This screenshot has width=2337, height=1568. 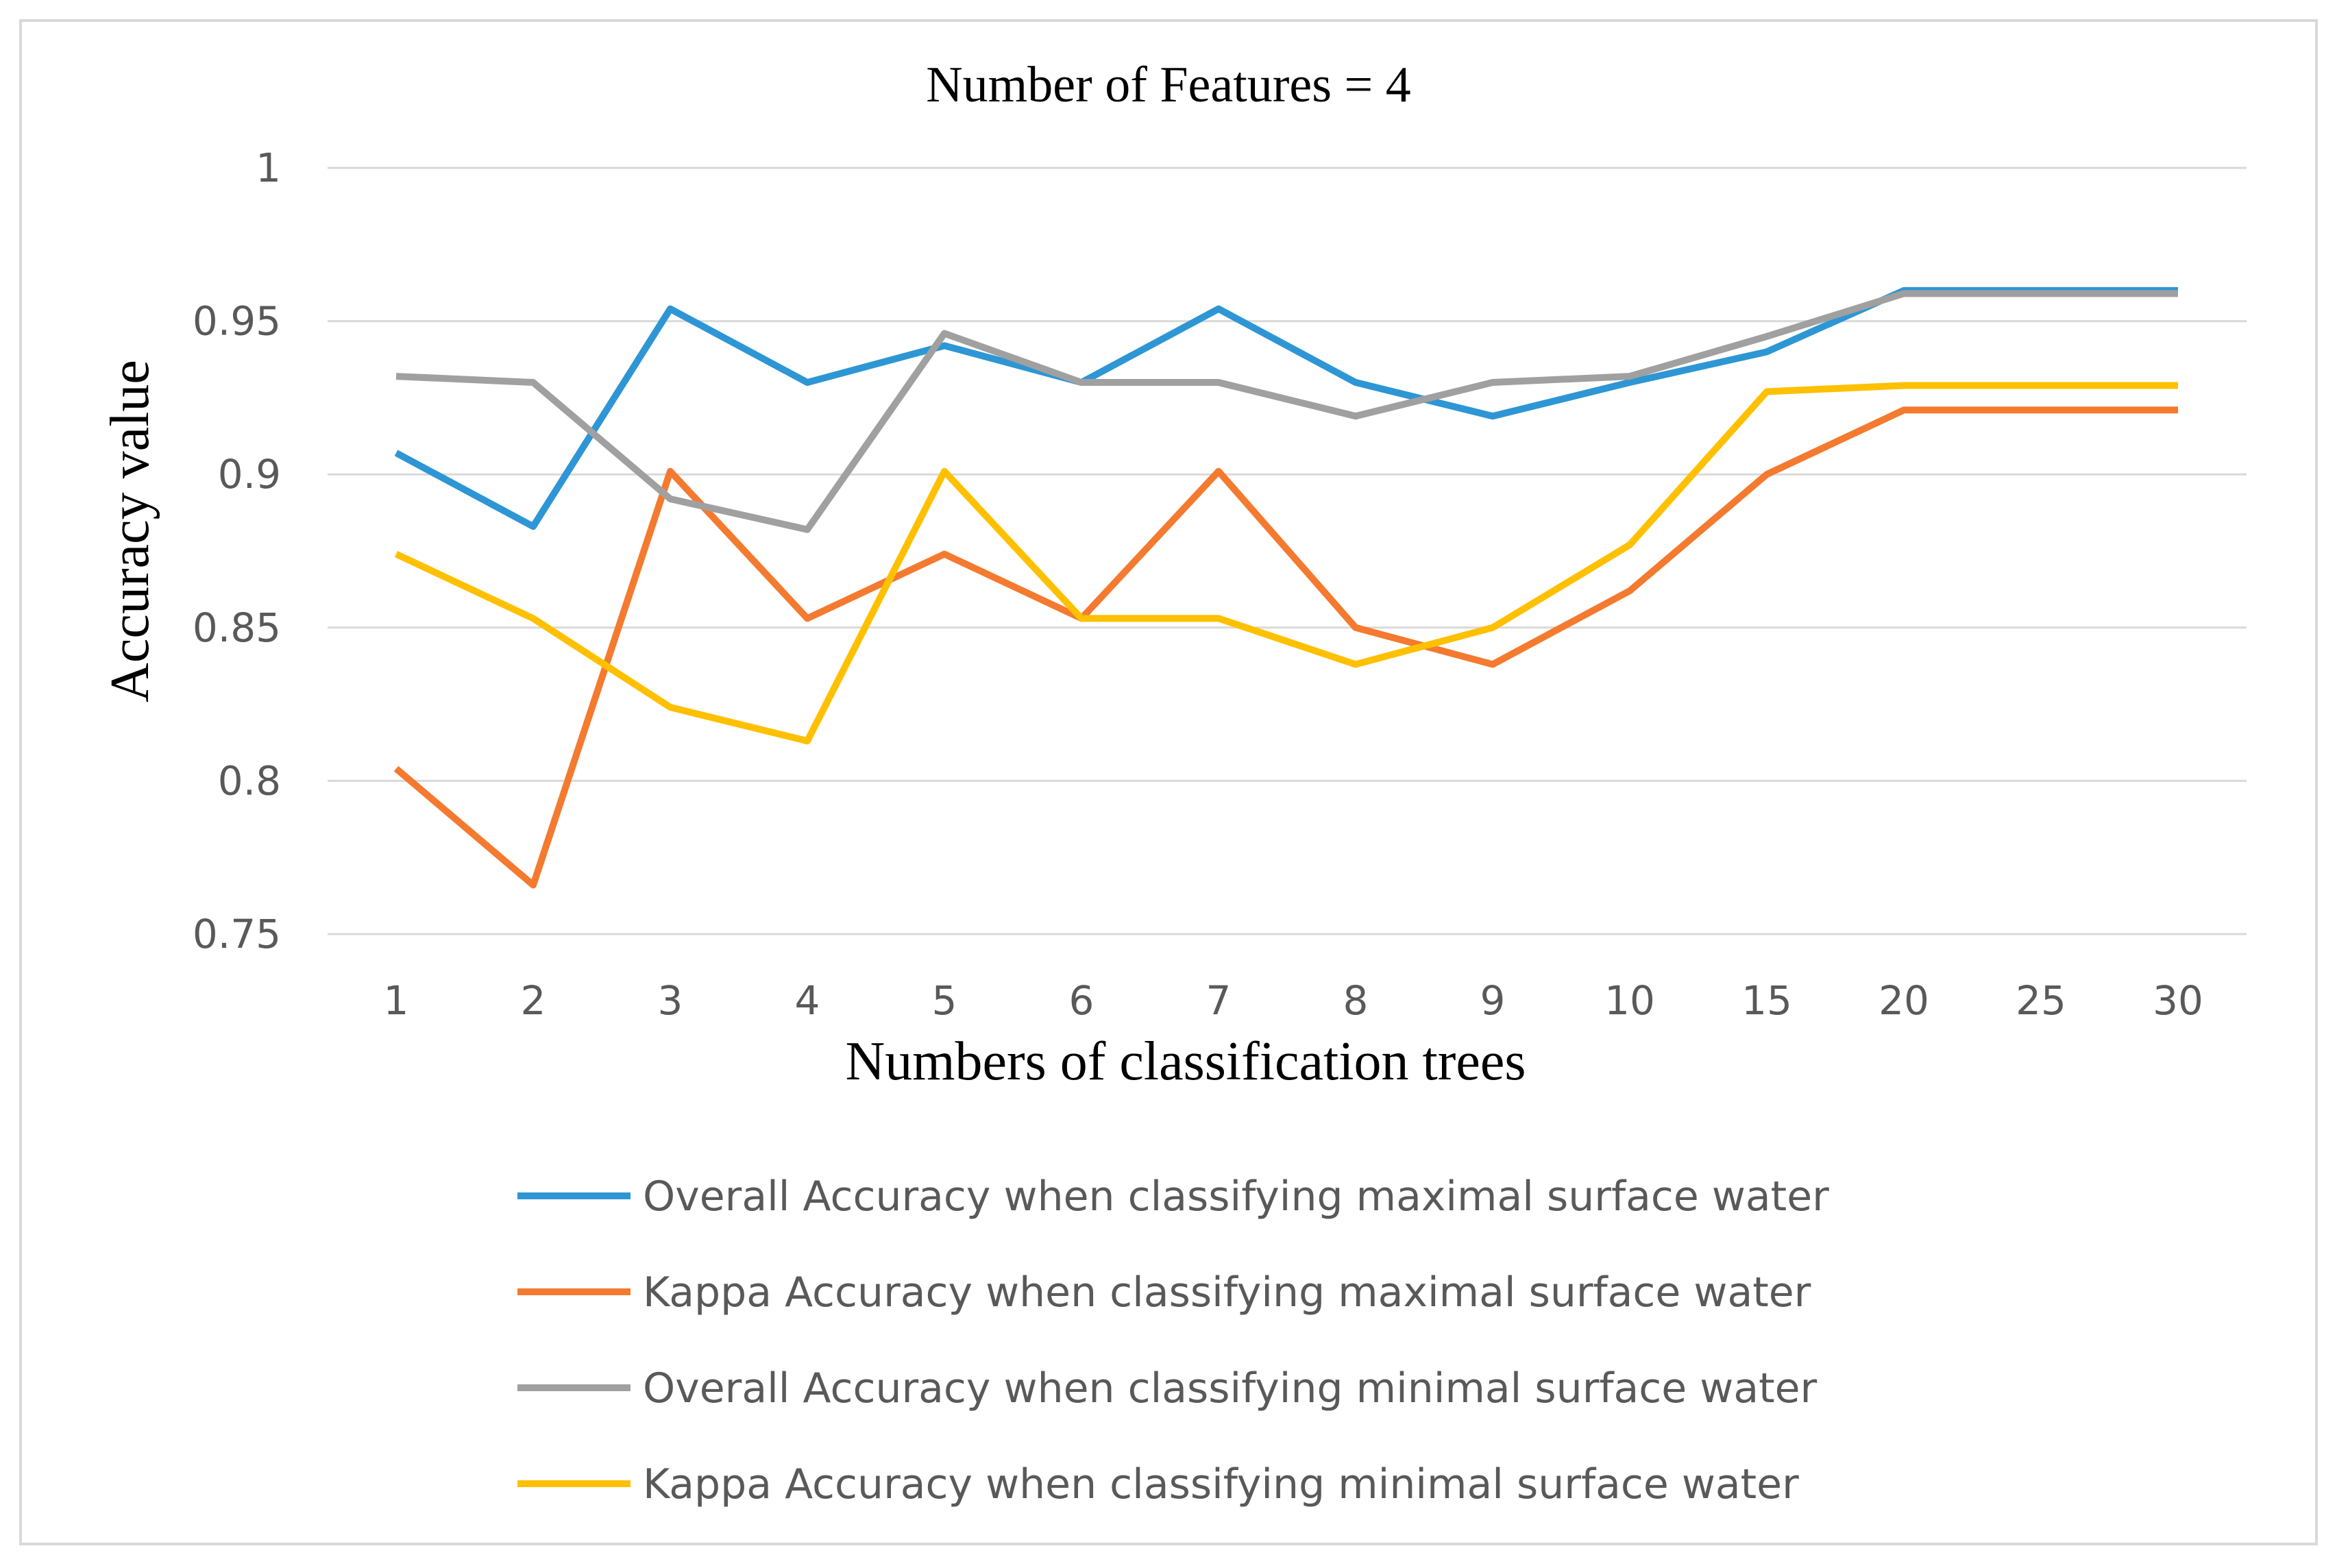 I want to click on x-tick-label: 15, so click(x=1766, y=1000).